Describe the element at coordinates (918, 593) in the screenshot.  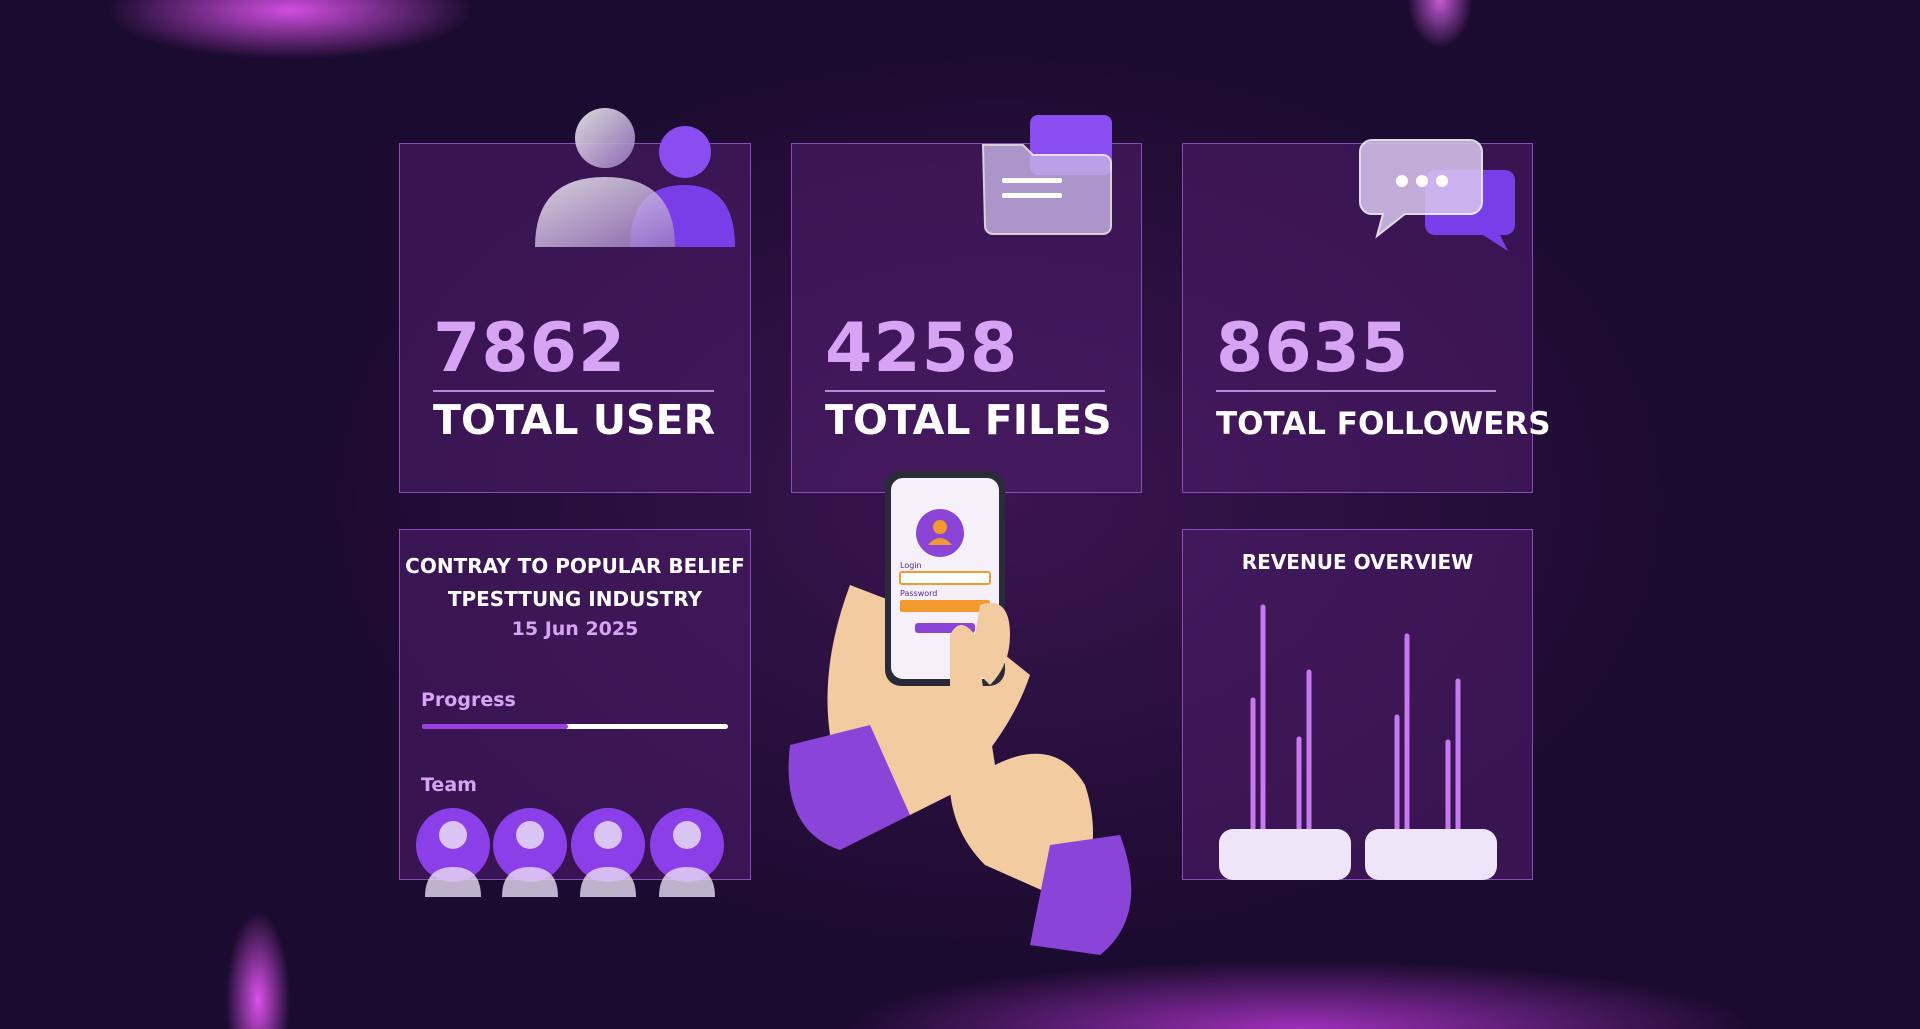
I see `password-label: Password` at that location.